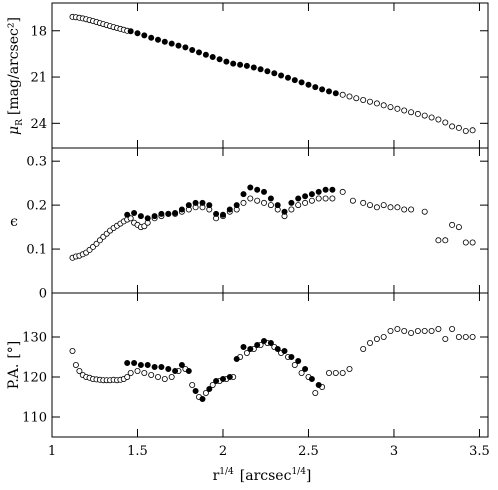 The width and height of the screenshot is (498, 490). I want to click on ylabel-top-main: μ, so click(14, 130).